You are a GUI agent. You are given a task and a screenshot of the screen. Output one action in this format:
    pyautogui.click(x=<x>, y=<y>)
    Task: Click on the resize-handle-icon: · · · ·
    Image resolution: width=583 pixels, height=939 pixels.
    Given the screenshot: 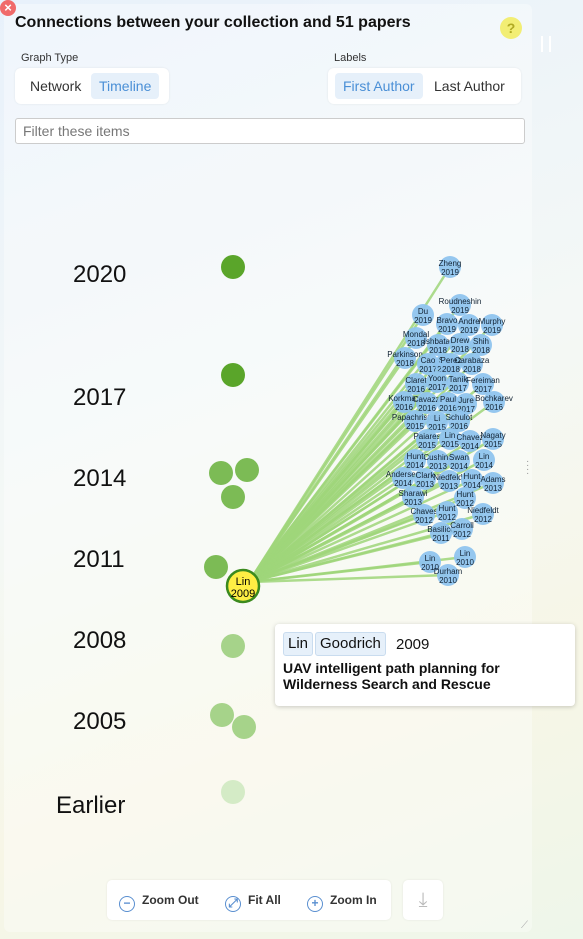 What is the action you would take?
    pyautogui.click(x=528, y=467)
    